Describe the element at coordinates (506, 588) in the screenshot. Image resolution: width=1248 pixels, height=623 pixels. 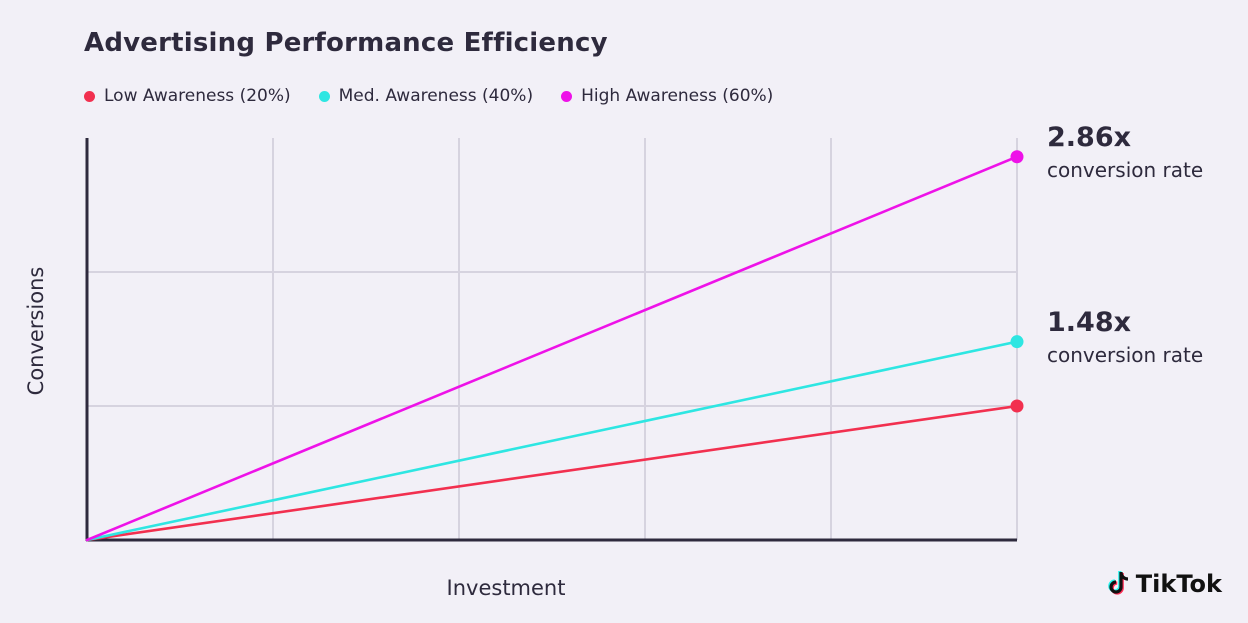
I see `x-axis-label: Investment` at that location.